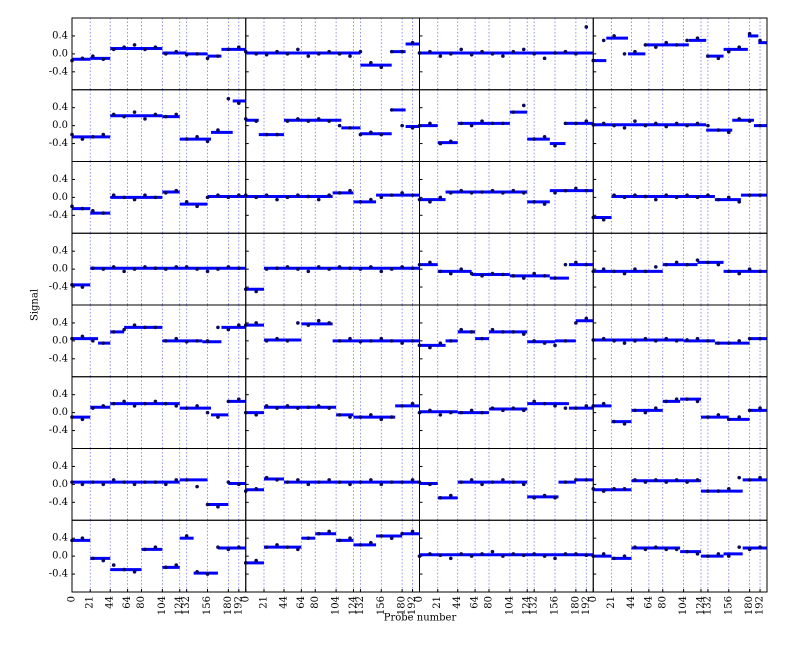 This screenshot has height=651, width=789. I want to click on x-tick-label: 80, so click(141, 602).